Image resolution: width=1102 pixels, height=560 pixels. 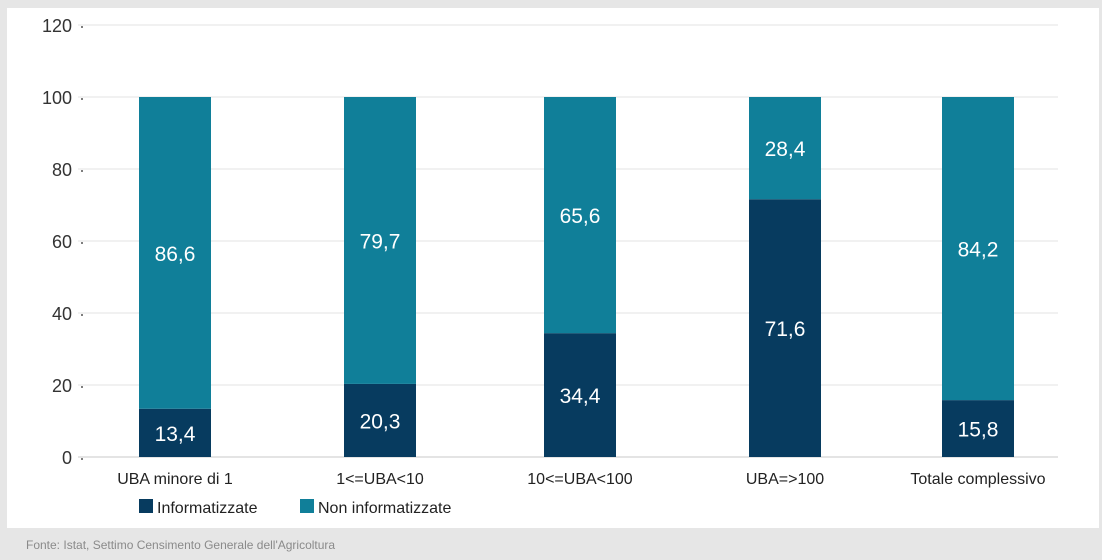 I want to click on y-tick-label: 100, so click(x=57, y=98).